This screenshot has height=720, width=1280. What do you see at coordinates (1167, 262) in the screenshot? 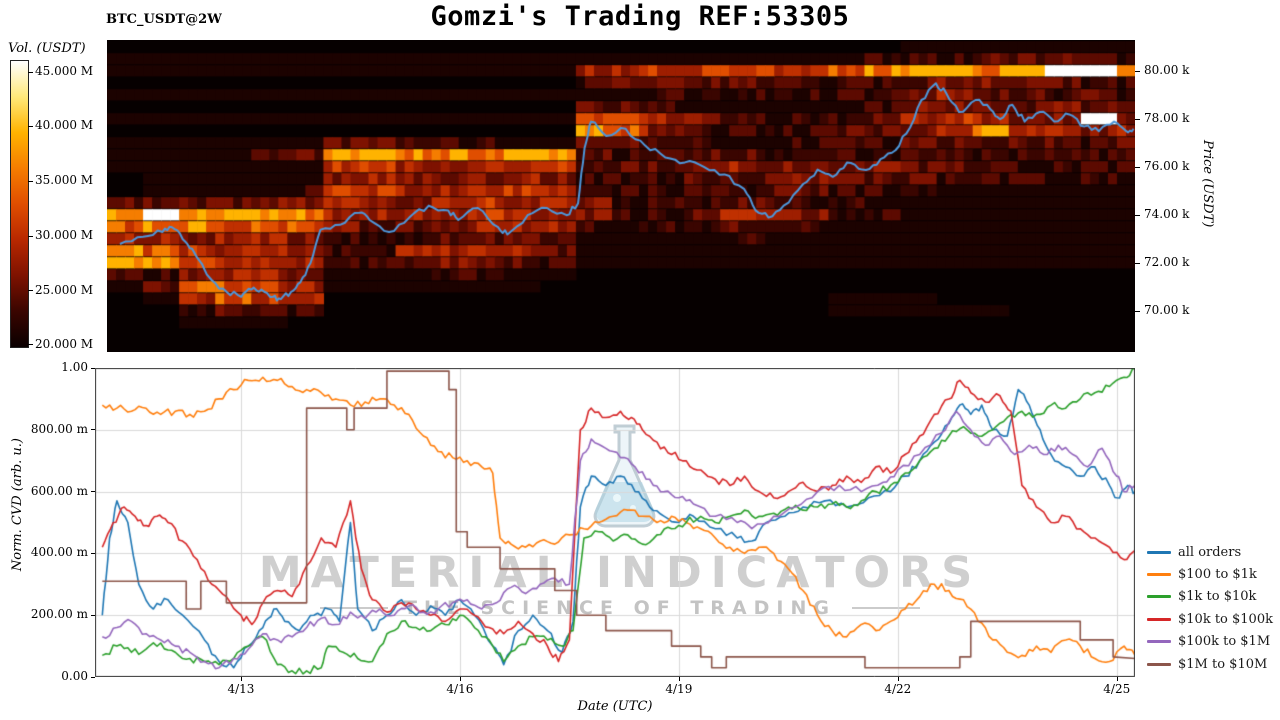
I see `price-tick-label: 72.00 k` at bounding box center [1167, 262].